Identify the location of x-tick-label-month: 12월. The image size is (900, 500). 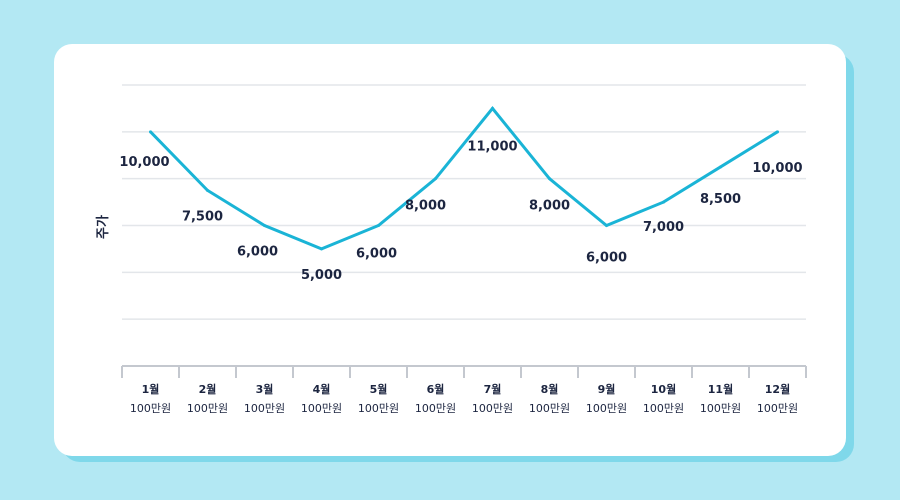
(777, 389).